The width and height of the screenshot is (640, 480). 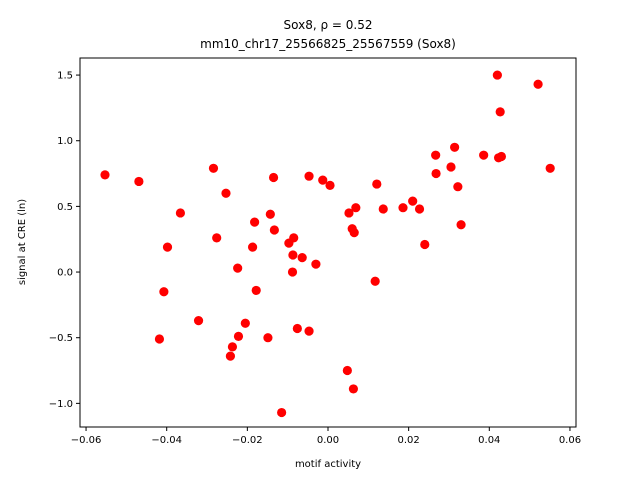 I want to click on x-tick-label: 0.02, so click(x=409, y=440).